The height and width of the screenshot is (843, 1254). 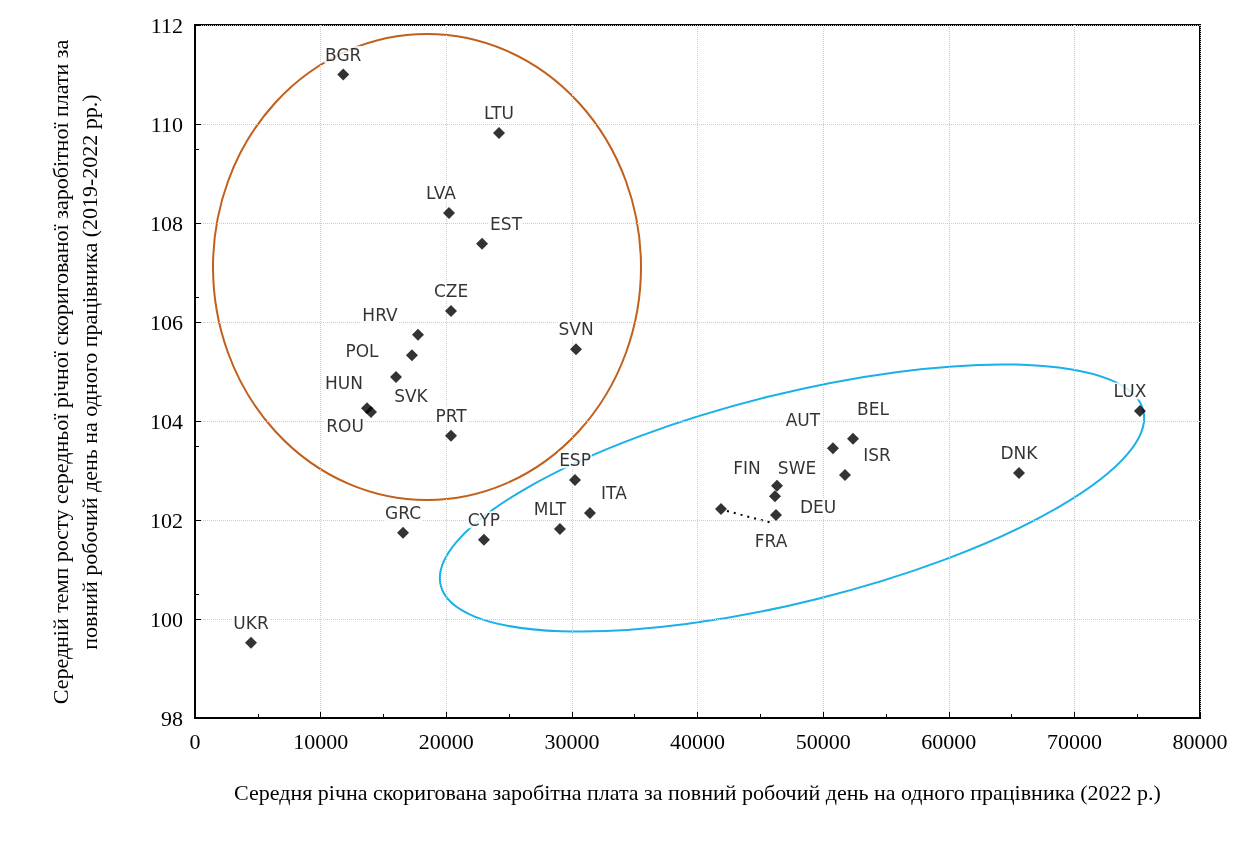 I want to click on data-label: CYP, so click(x=484, y=519).